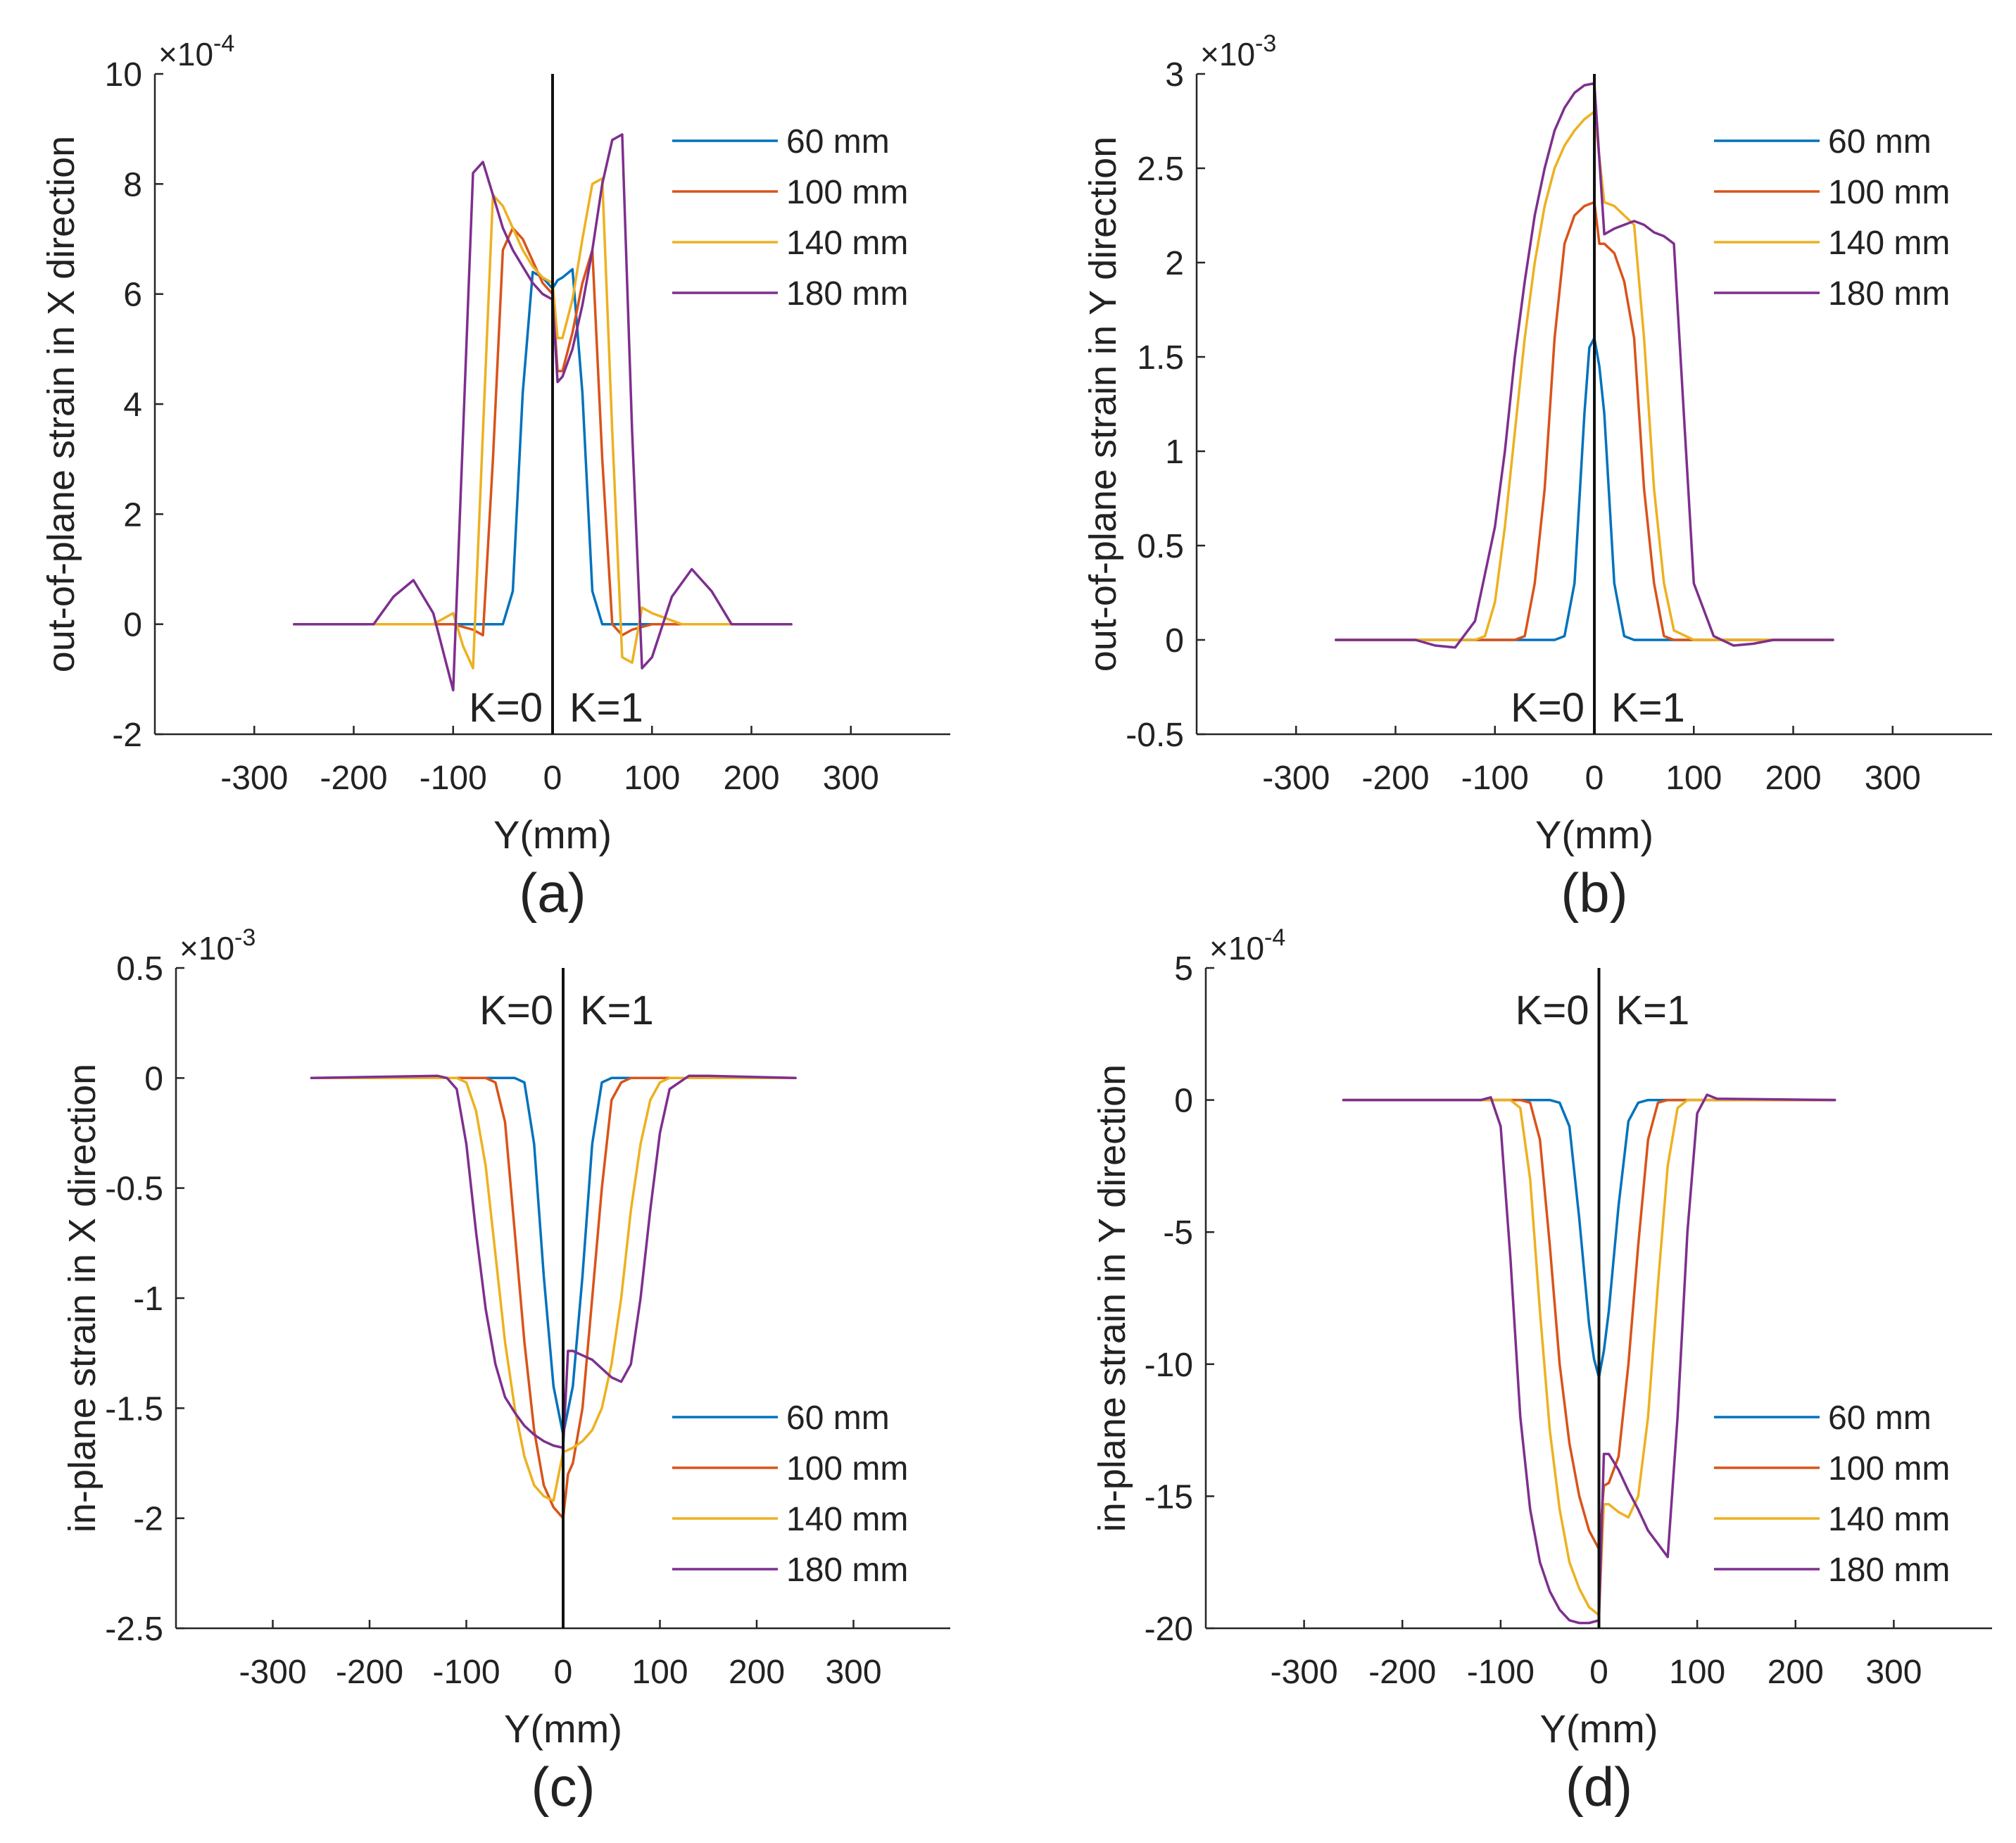  Describe the element at coordinates (553, 893) in the screenshot. I see `panel-letter: (a)` at that location.